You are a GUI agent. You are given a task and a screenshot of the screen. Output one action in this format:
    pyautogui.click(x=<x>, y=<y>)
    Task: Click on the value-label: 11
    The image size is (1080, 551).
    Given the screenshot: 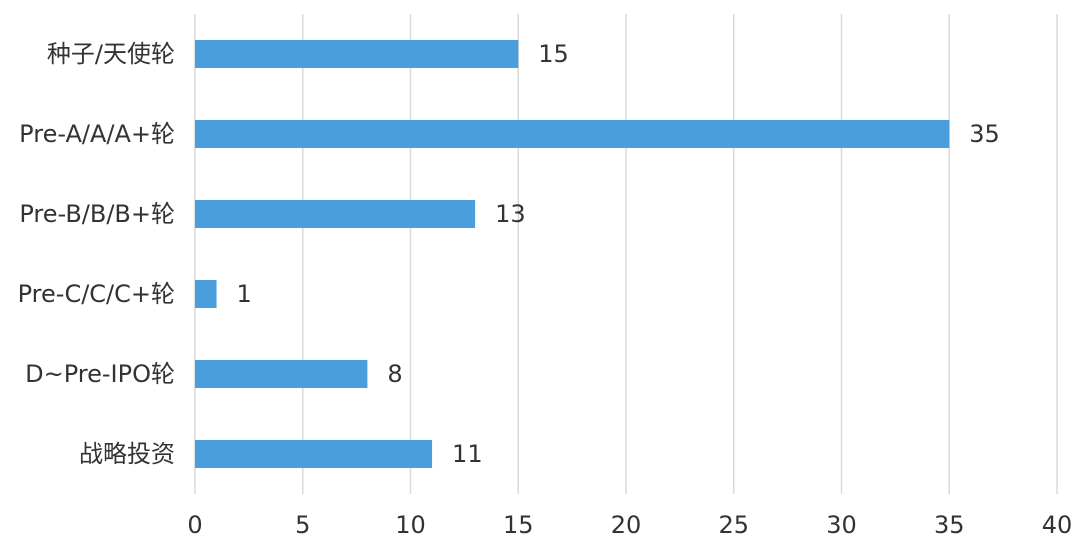 What is the action you would take?
    pyautogui.click(x=467, y=454)
    